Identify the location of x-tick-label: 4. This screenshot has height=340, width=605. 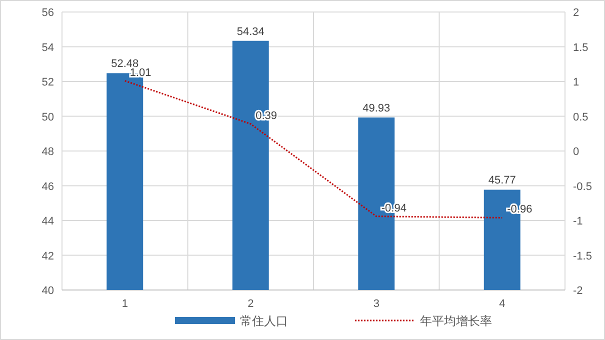
(502, 304).